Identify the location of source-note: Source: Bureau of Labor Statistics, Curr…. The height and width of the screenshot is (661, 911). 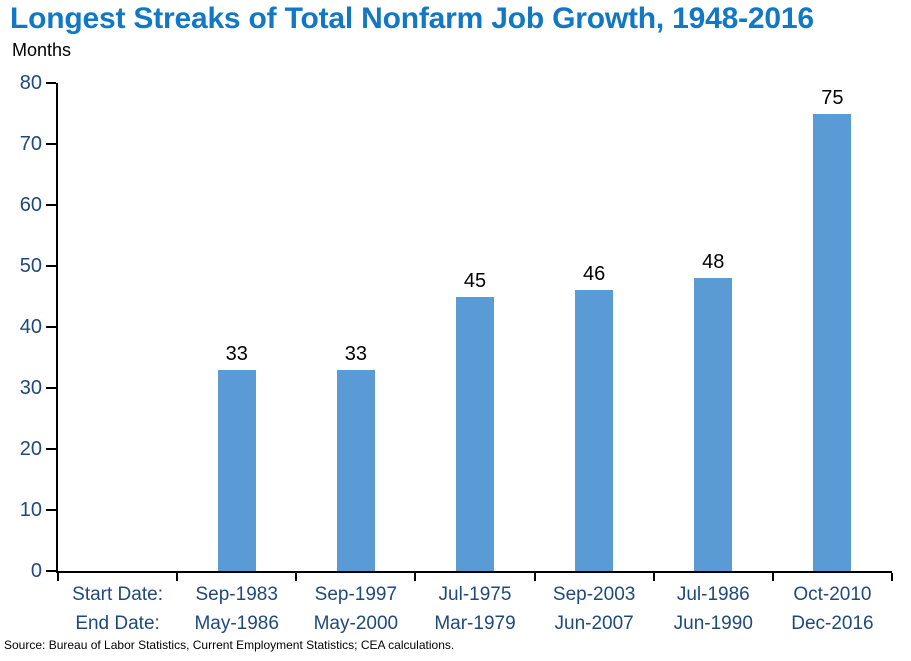
(229, 645).